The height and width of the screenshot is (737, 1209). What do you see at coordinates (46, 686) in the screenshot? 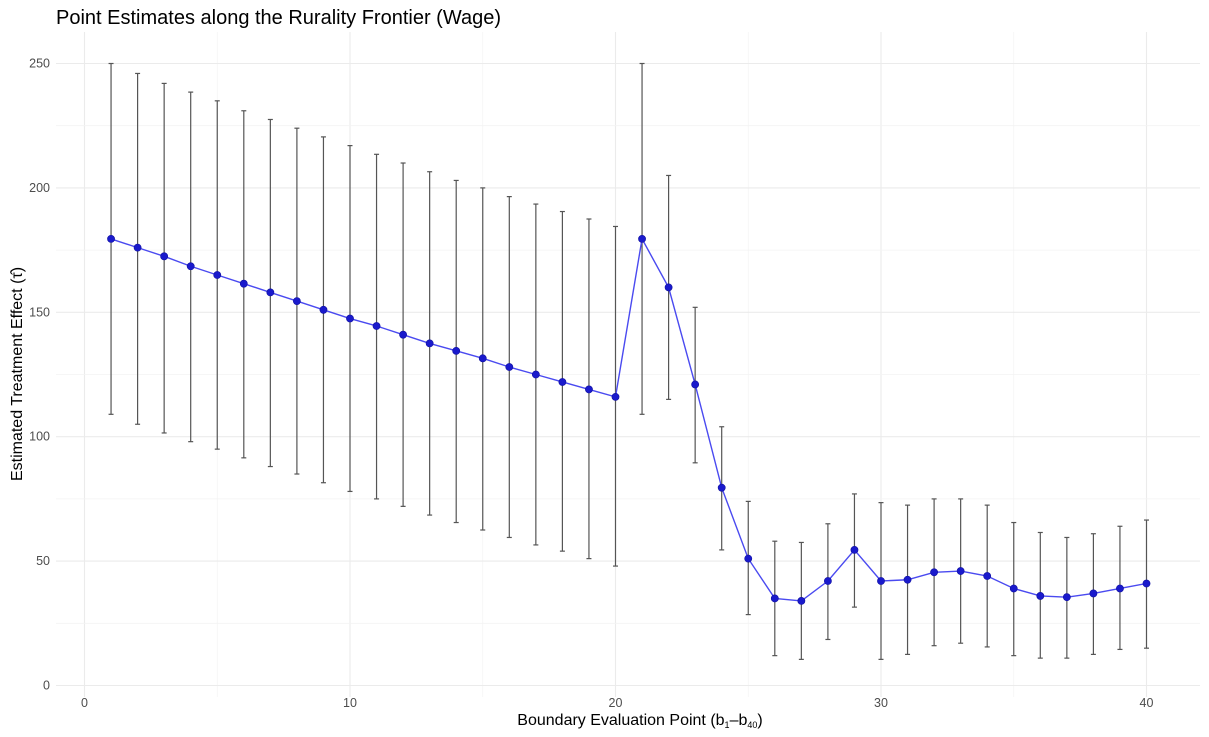
I see `y-tick-label: 0` at bounding box center [46, 686].